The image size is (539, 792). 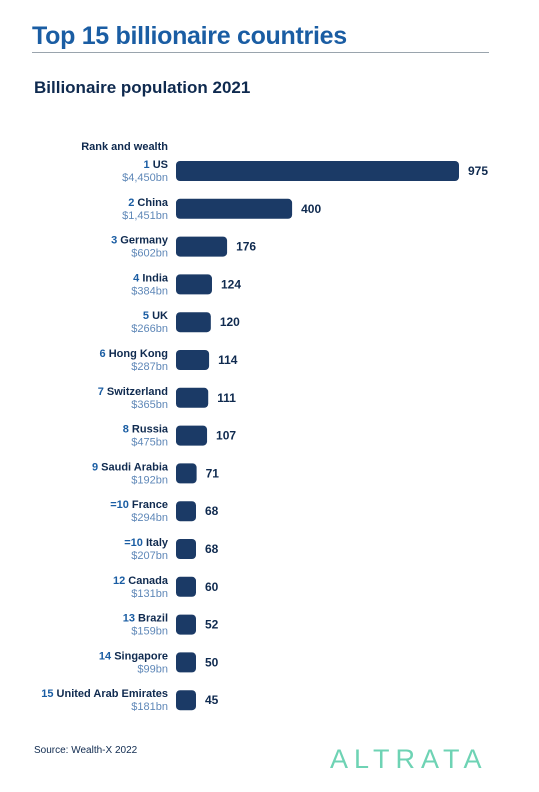 What do you see at coordinates (186, 473) in the screenshot?
I see `bar-saudi-arabia` at bounding box center [186, 473].